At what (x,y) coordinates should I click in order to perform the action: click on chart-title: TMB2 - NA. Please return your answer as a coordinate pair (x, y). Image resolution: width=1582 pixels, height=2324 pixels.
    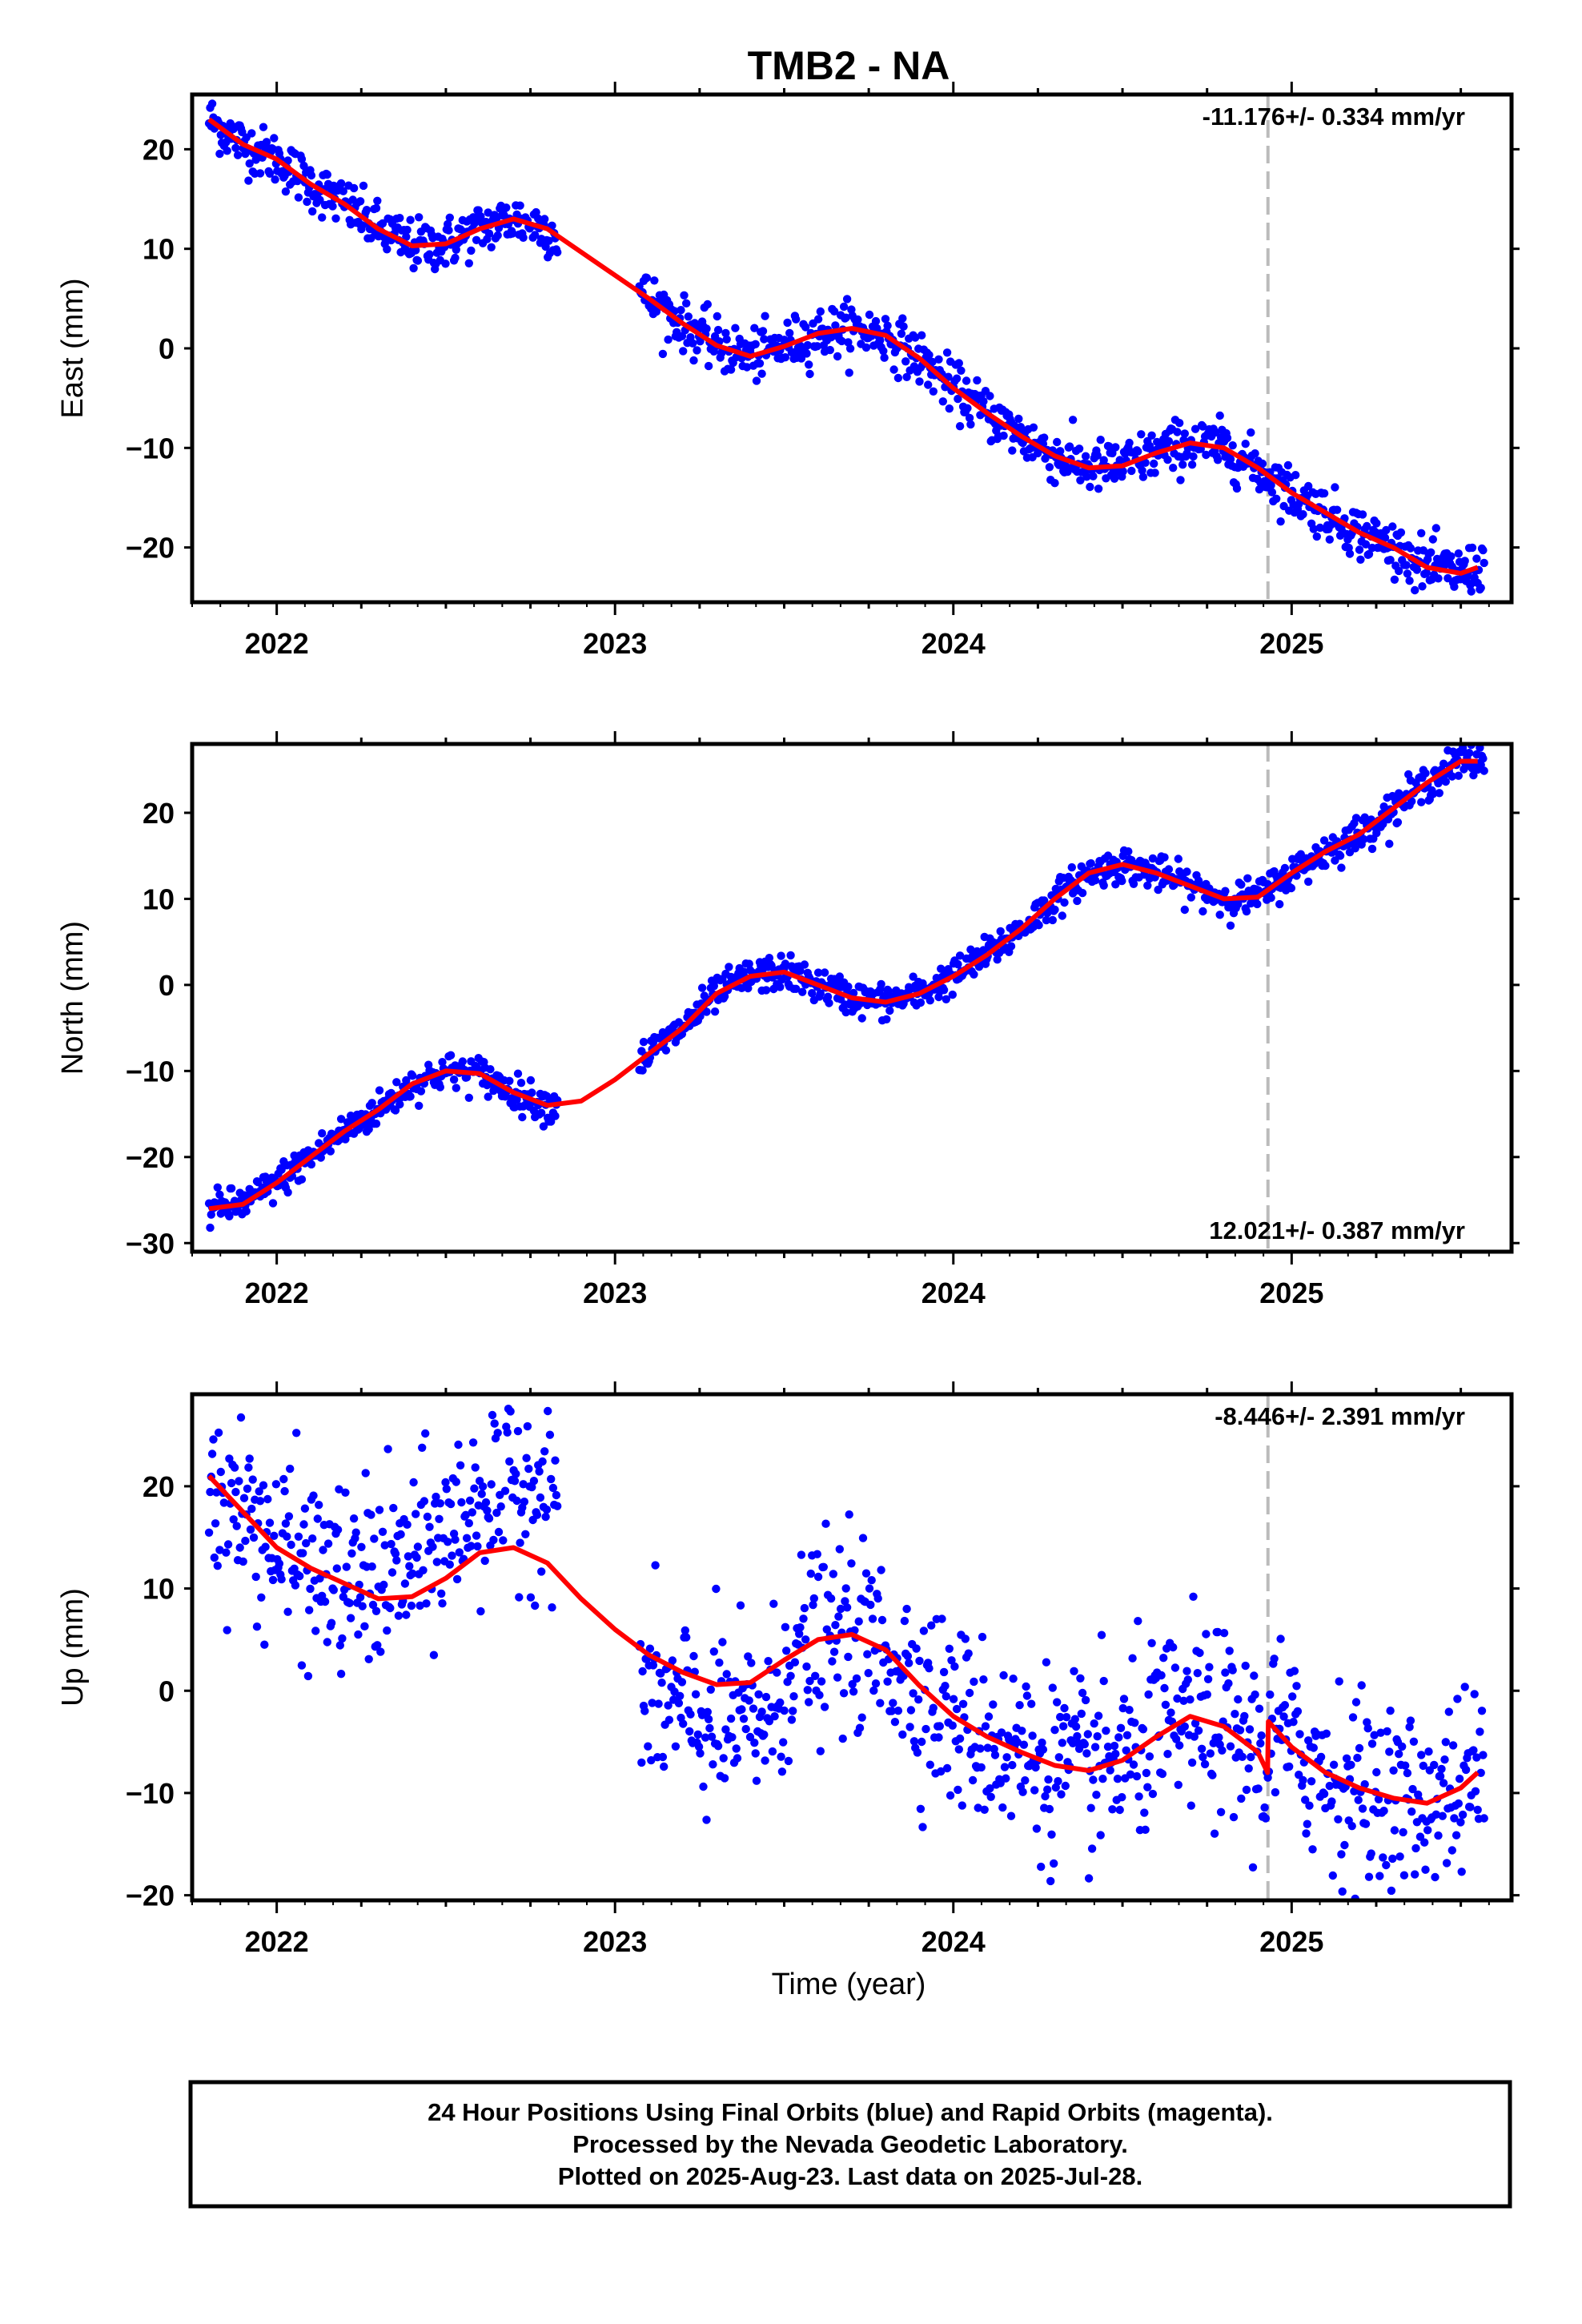
    Looking at the image, I should click on (849, 65).